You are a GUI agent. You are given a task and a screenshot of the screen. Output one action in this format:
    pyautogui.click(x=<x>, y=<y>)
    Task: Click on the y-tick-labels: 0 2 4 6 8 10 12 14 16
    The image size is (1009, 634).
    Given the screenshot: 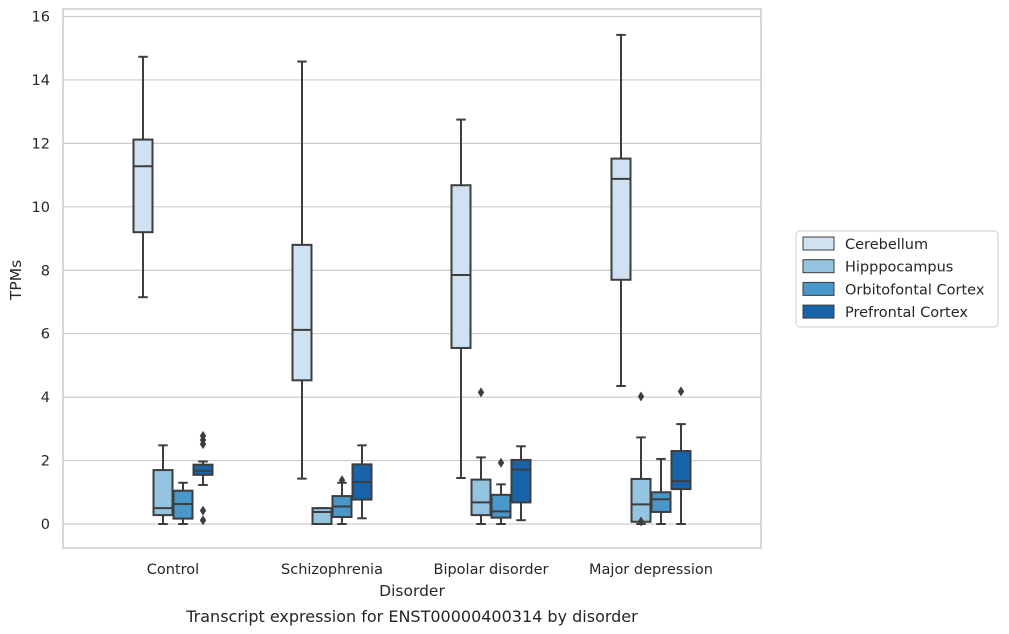 What is the action you would take?
    pyautogui.click(x=41, y=272)
    